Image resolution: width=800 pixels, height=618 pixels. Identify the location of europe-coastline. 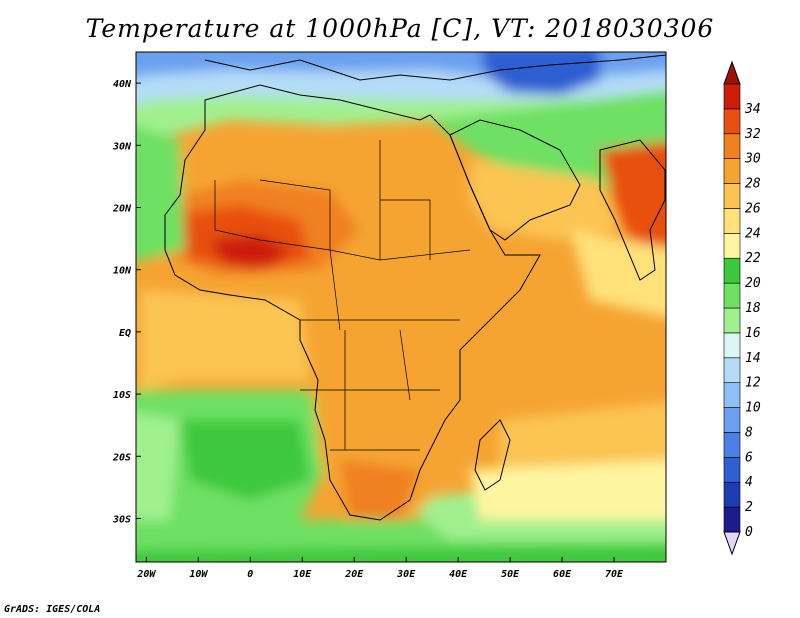
(435, 67).